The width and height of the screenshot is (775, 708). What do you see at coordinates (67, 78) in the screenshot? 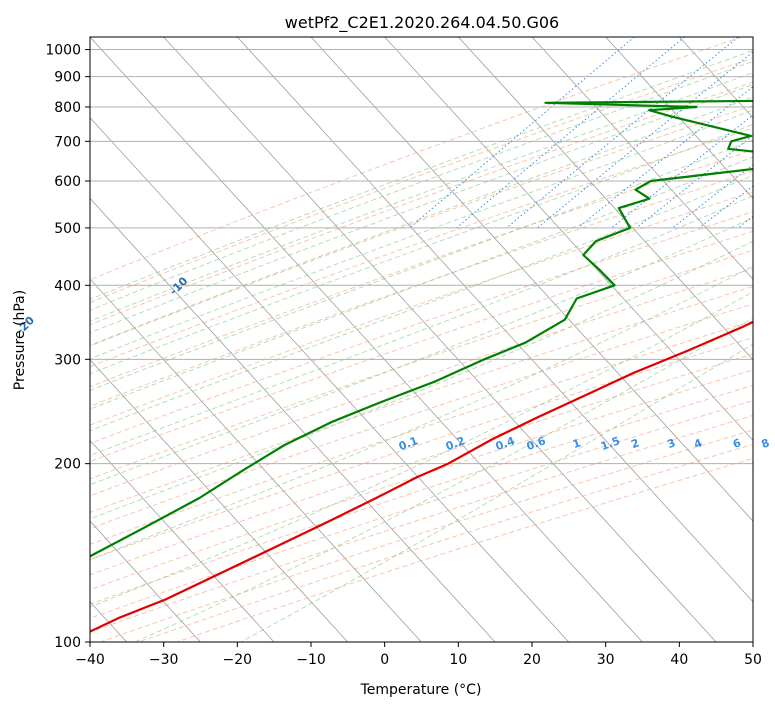
I see `y-tick-label: 900` at bounding box center [67, 78].